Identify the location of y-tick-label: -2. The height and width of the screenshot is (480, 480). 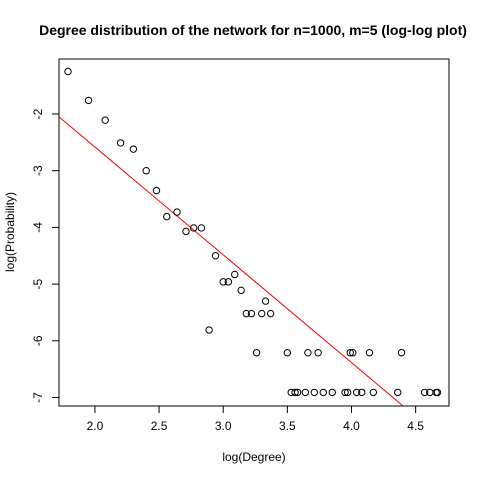
(38, 113).